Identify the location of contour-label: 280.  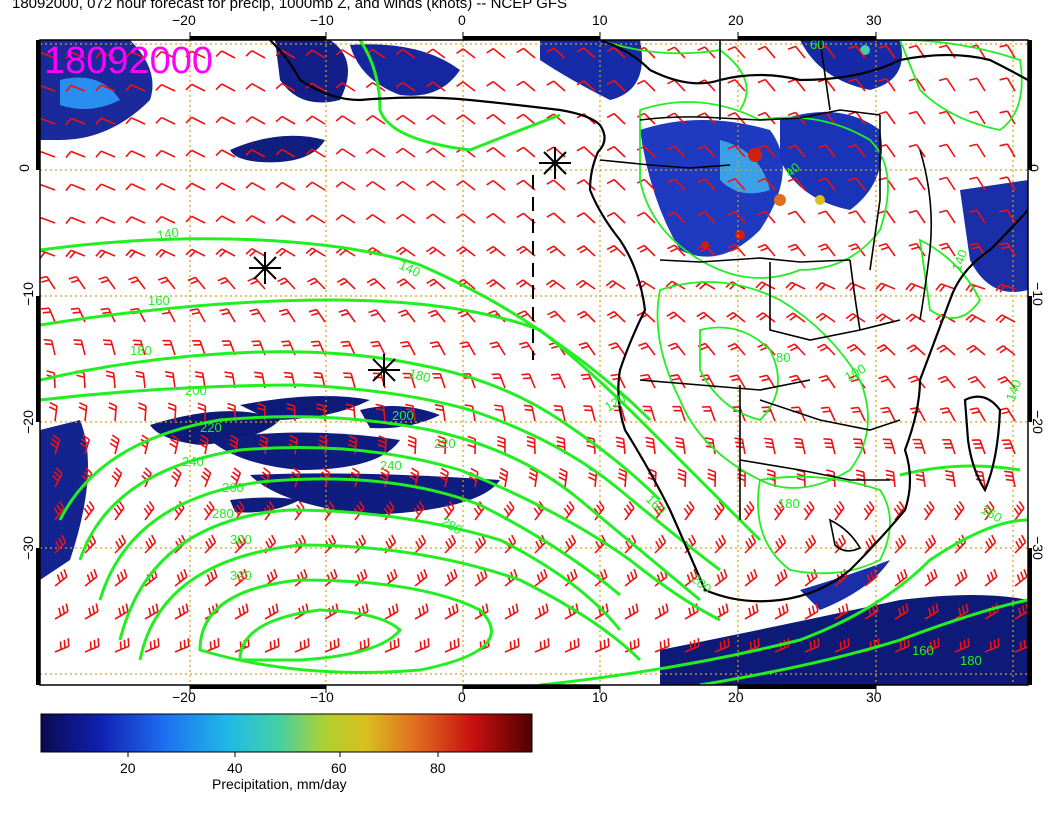
(452, 526).